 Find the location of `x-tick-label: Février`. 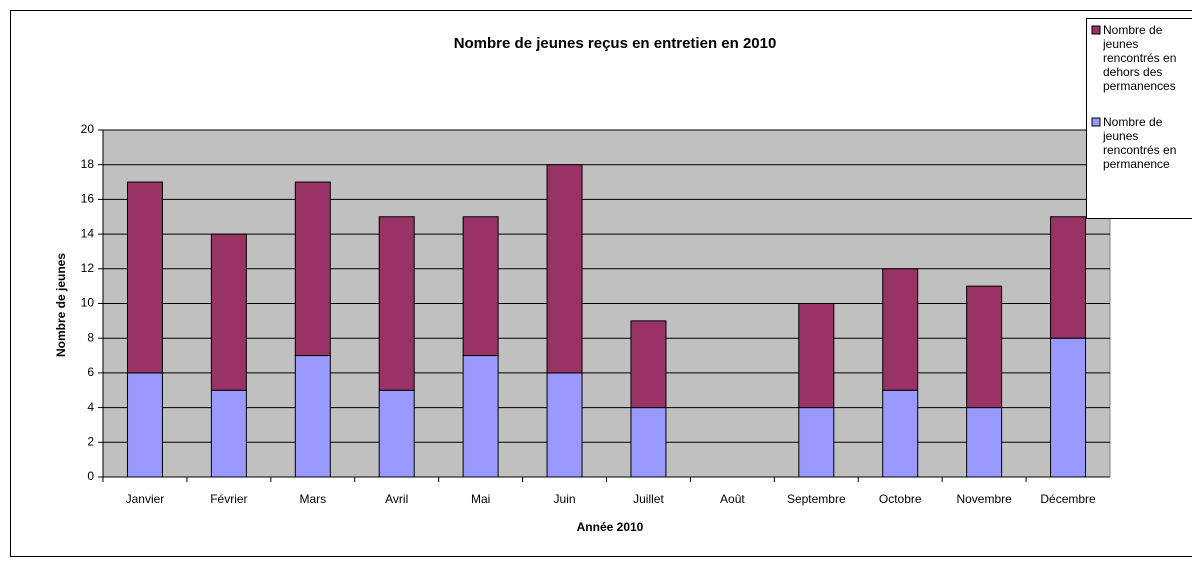

x-tick-label: Février is located at coordinates (228, 499).